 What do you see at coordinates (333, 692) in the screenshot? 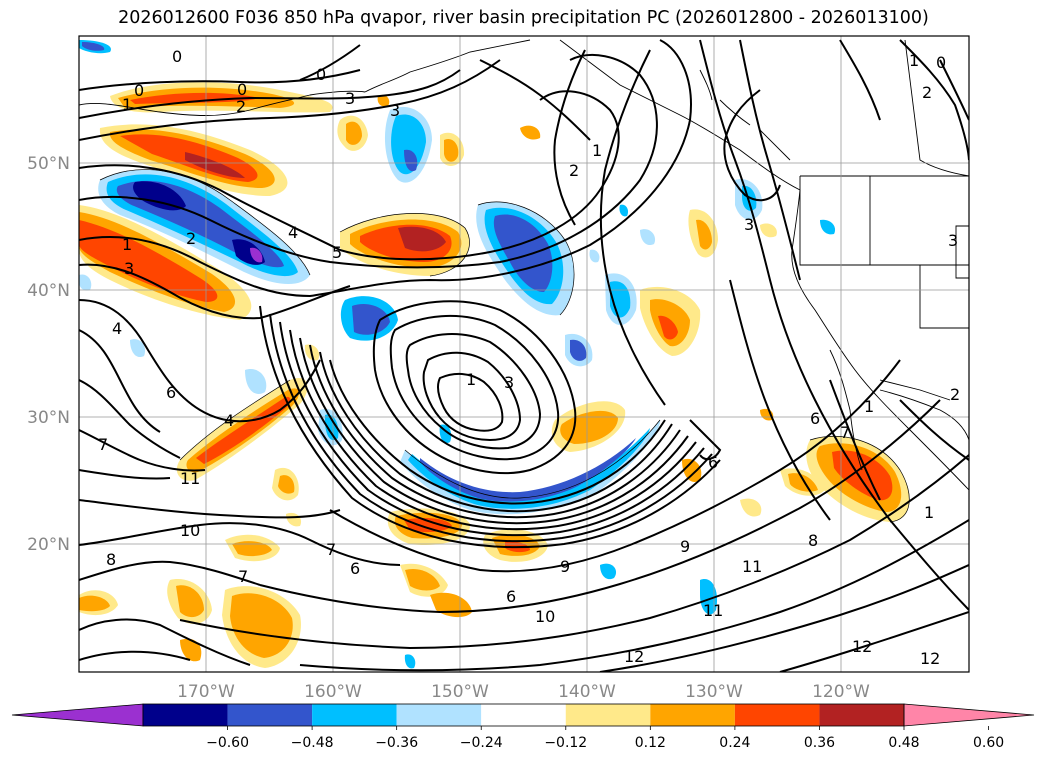
I see `lon-tick-label: 160°W` at bounding box center [333, 692].